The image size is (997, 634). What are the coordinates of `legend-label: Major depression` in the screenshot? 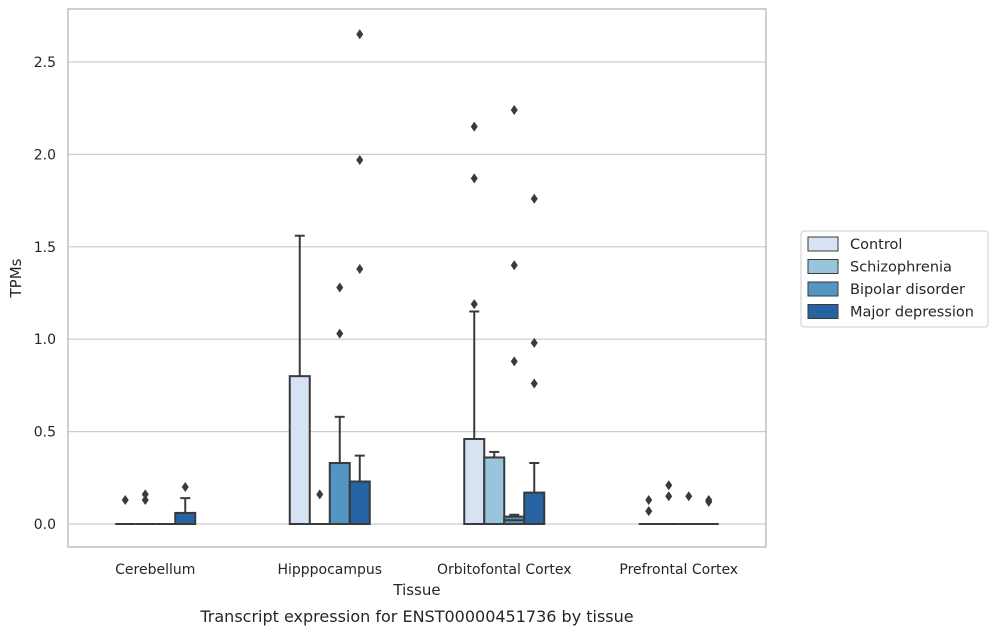 It's located at (912, 313).